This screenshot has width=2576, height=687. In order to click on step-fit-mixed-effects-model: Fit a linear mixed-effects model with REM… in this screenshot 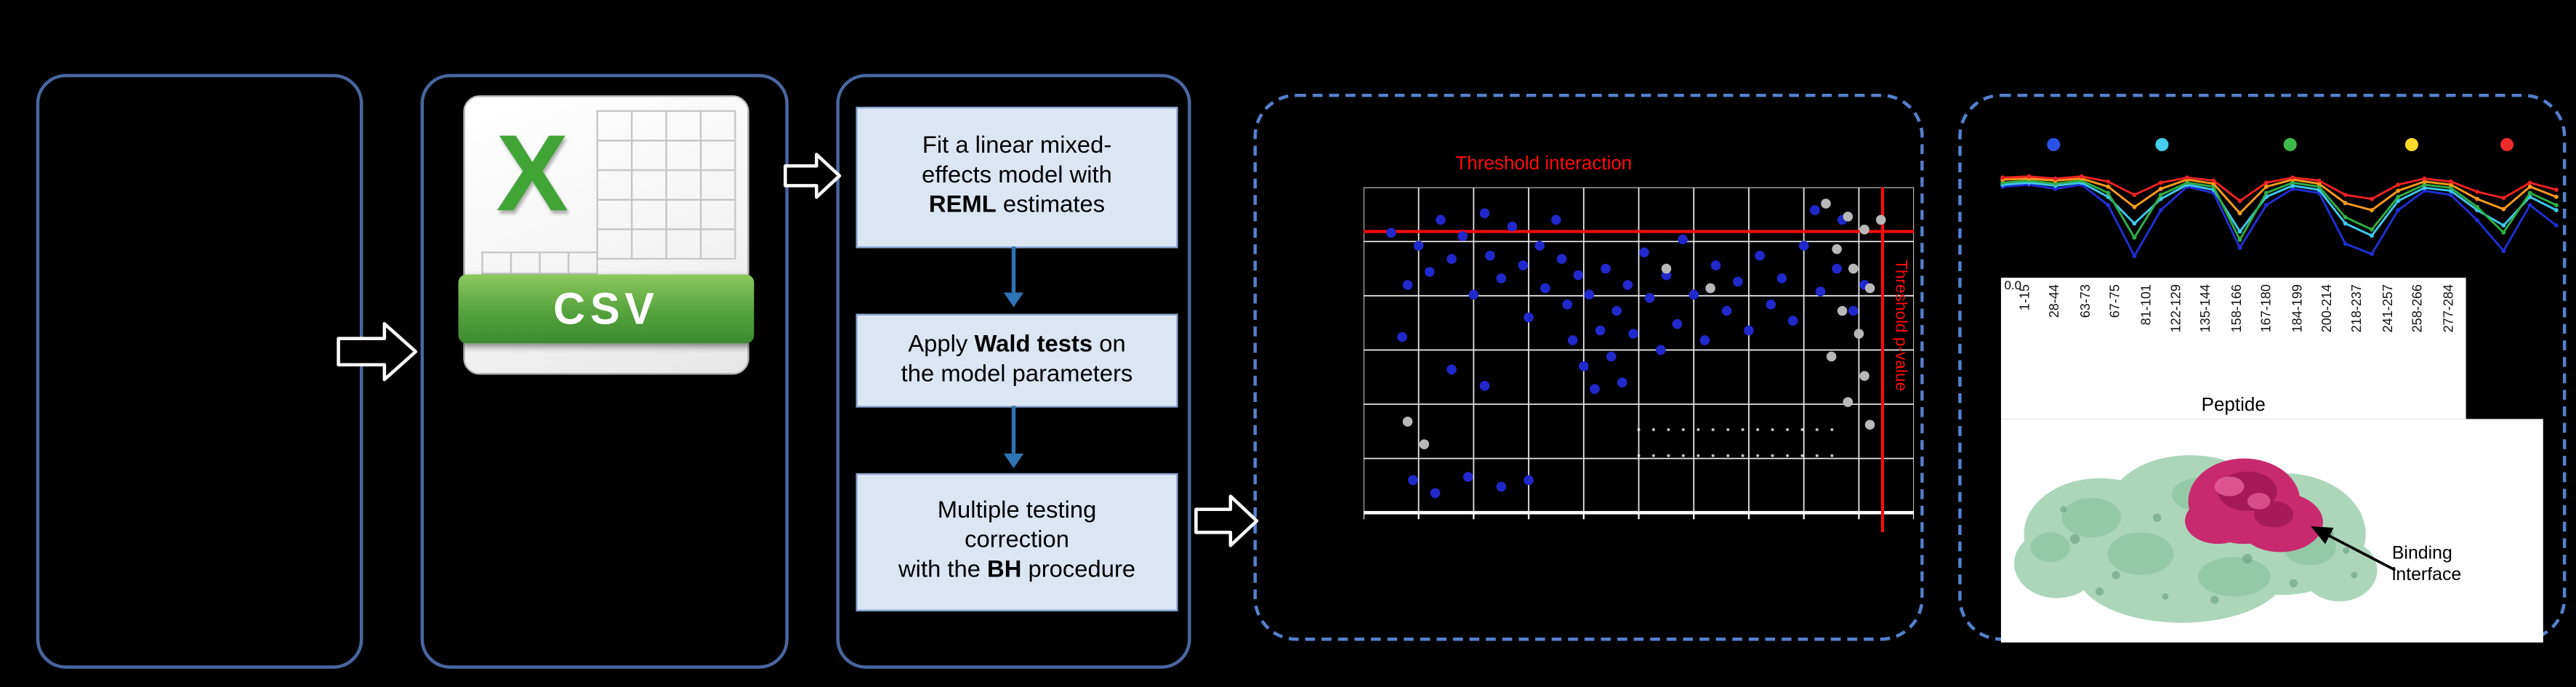, I will do `click(1017, 177)`.